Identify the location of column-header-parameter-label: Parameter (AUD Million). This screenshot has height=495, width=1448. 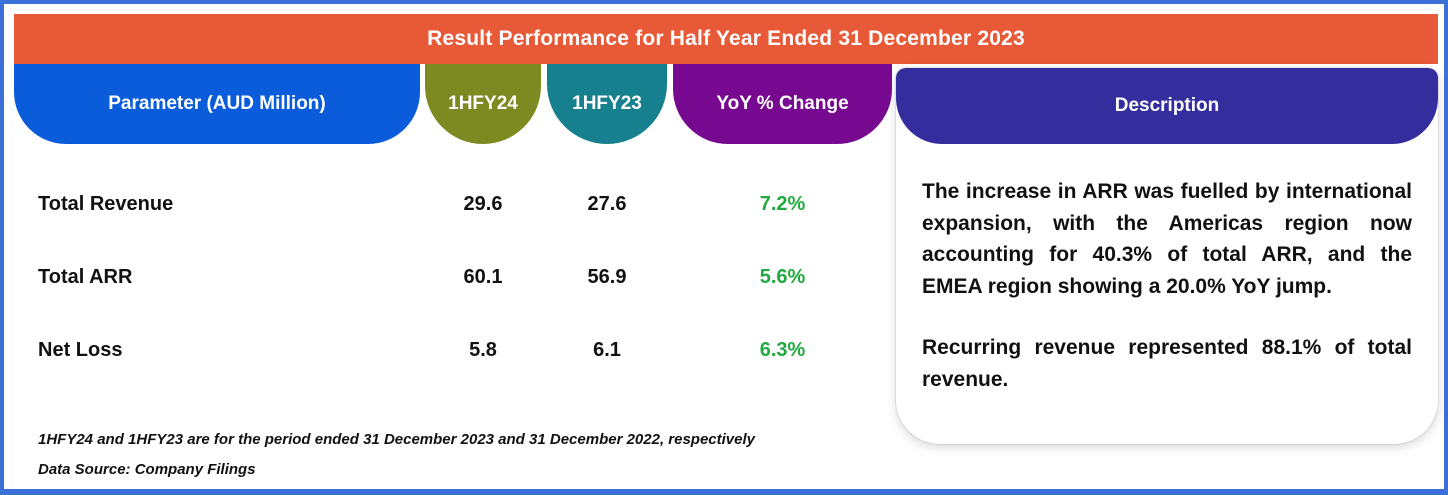
(217, 103).